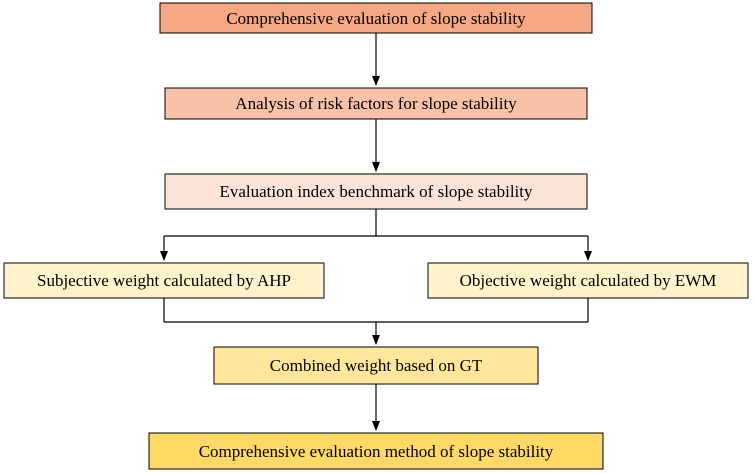 This screenshot has width=754, height=473. I want to click on node-n5-label: Objective weight calculated by EWM, so click(588, 280).